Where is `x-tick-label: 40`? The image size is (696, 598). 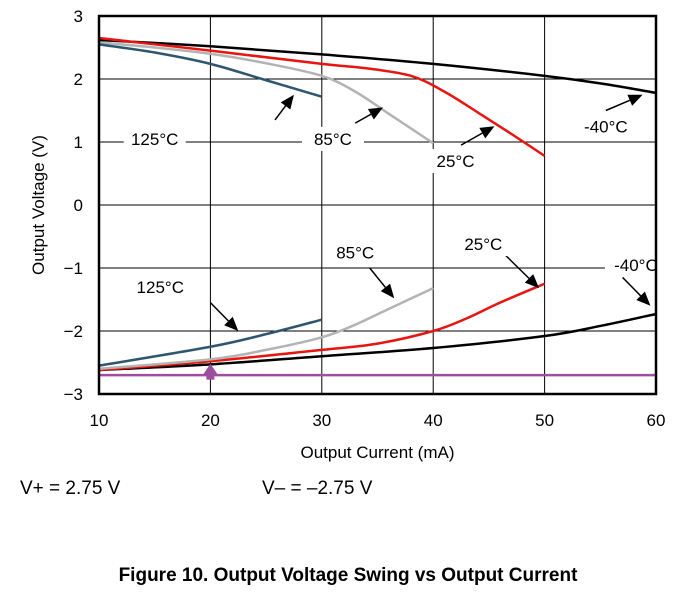 x-tick-label: 40 is located at coordinates (433, 420).